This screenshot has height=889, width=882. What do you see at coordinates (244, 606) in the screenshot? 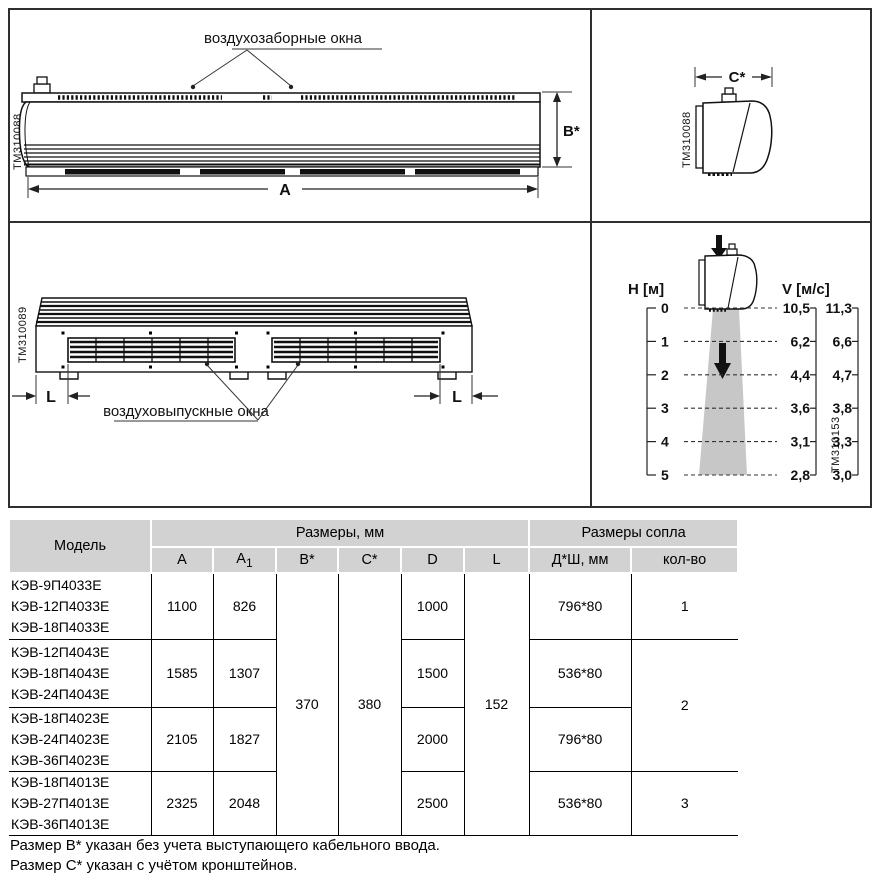
I see `a1-cell: 826` at bounding box center [244, 606].